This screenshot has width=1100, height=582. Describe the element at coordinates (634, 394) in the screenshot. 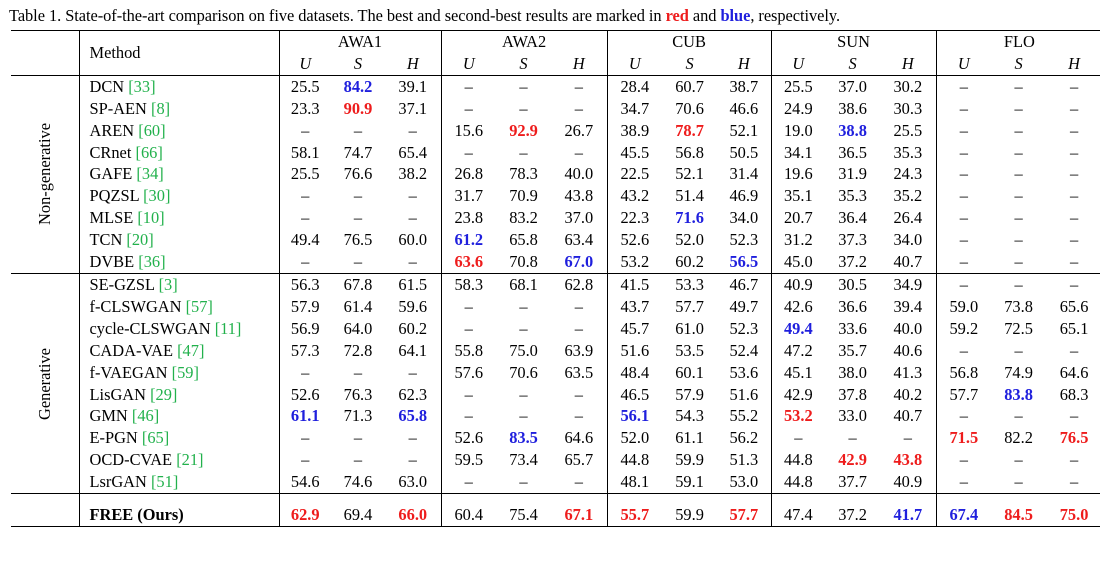

I see `value-cell: 46.5` at that location.